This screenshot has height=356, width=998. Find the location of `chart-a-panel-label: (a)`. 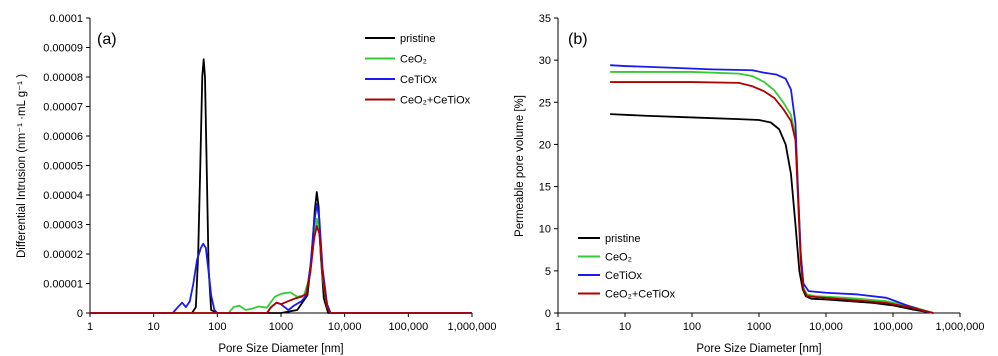

chart-a-panel-label: (a) is located at coordinates (107, 39).